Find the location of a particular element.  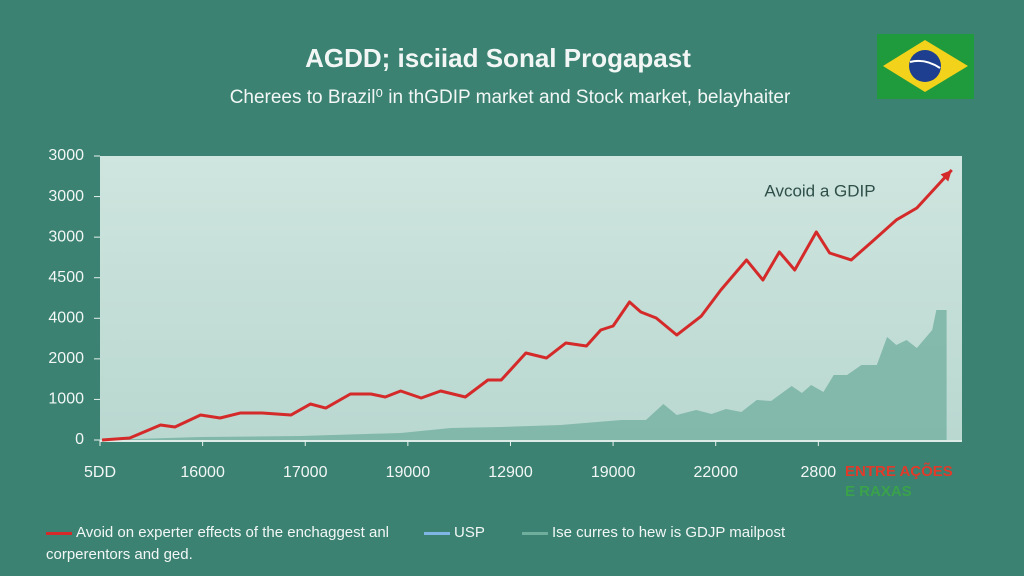

legend-item: USP is located at coordinates (469, 533).